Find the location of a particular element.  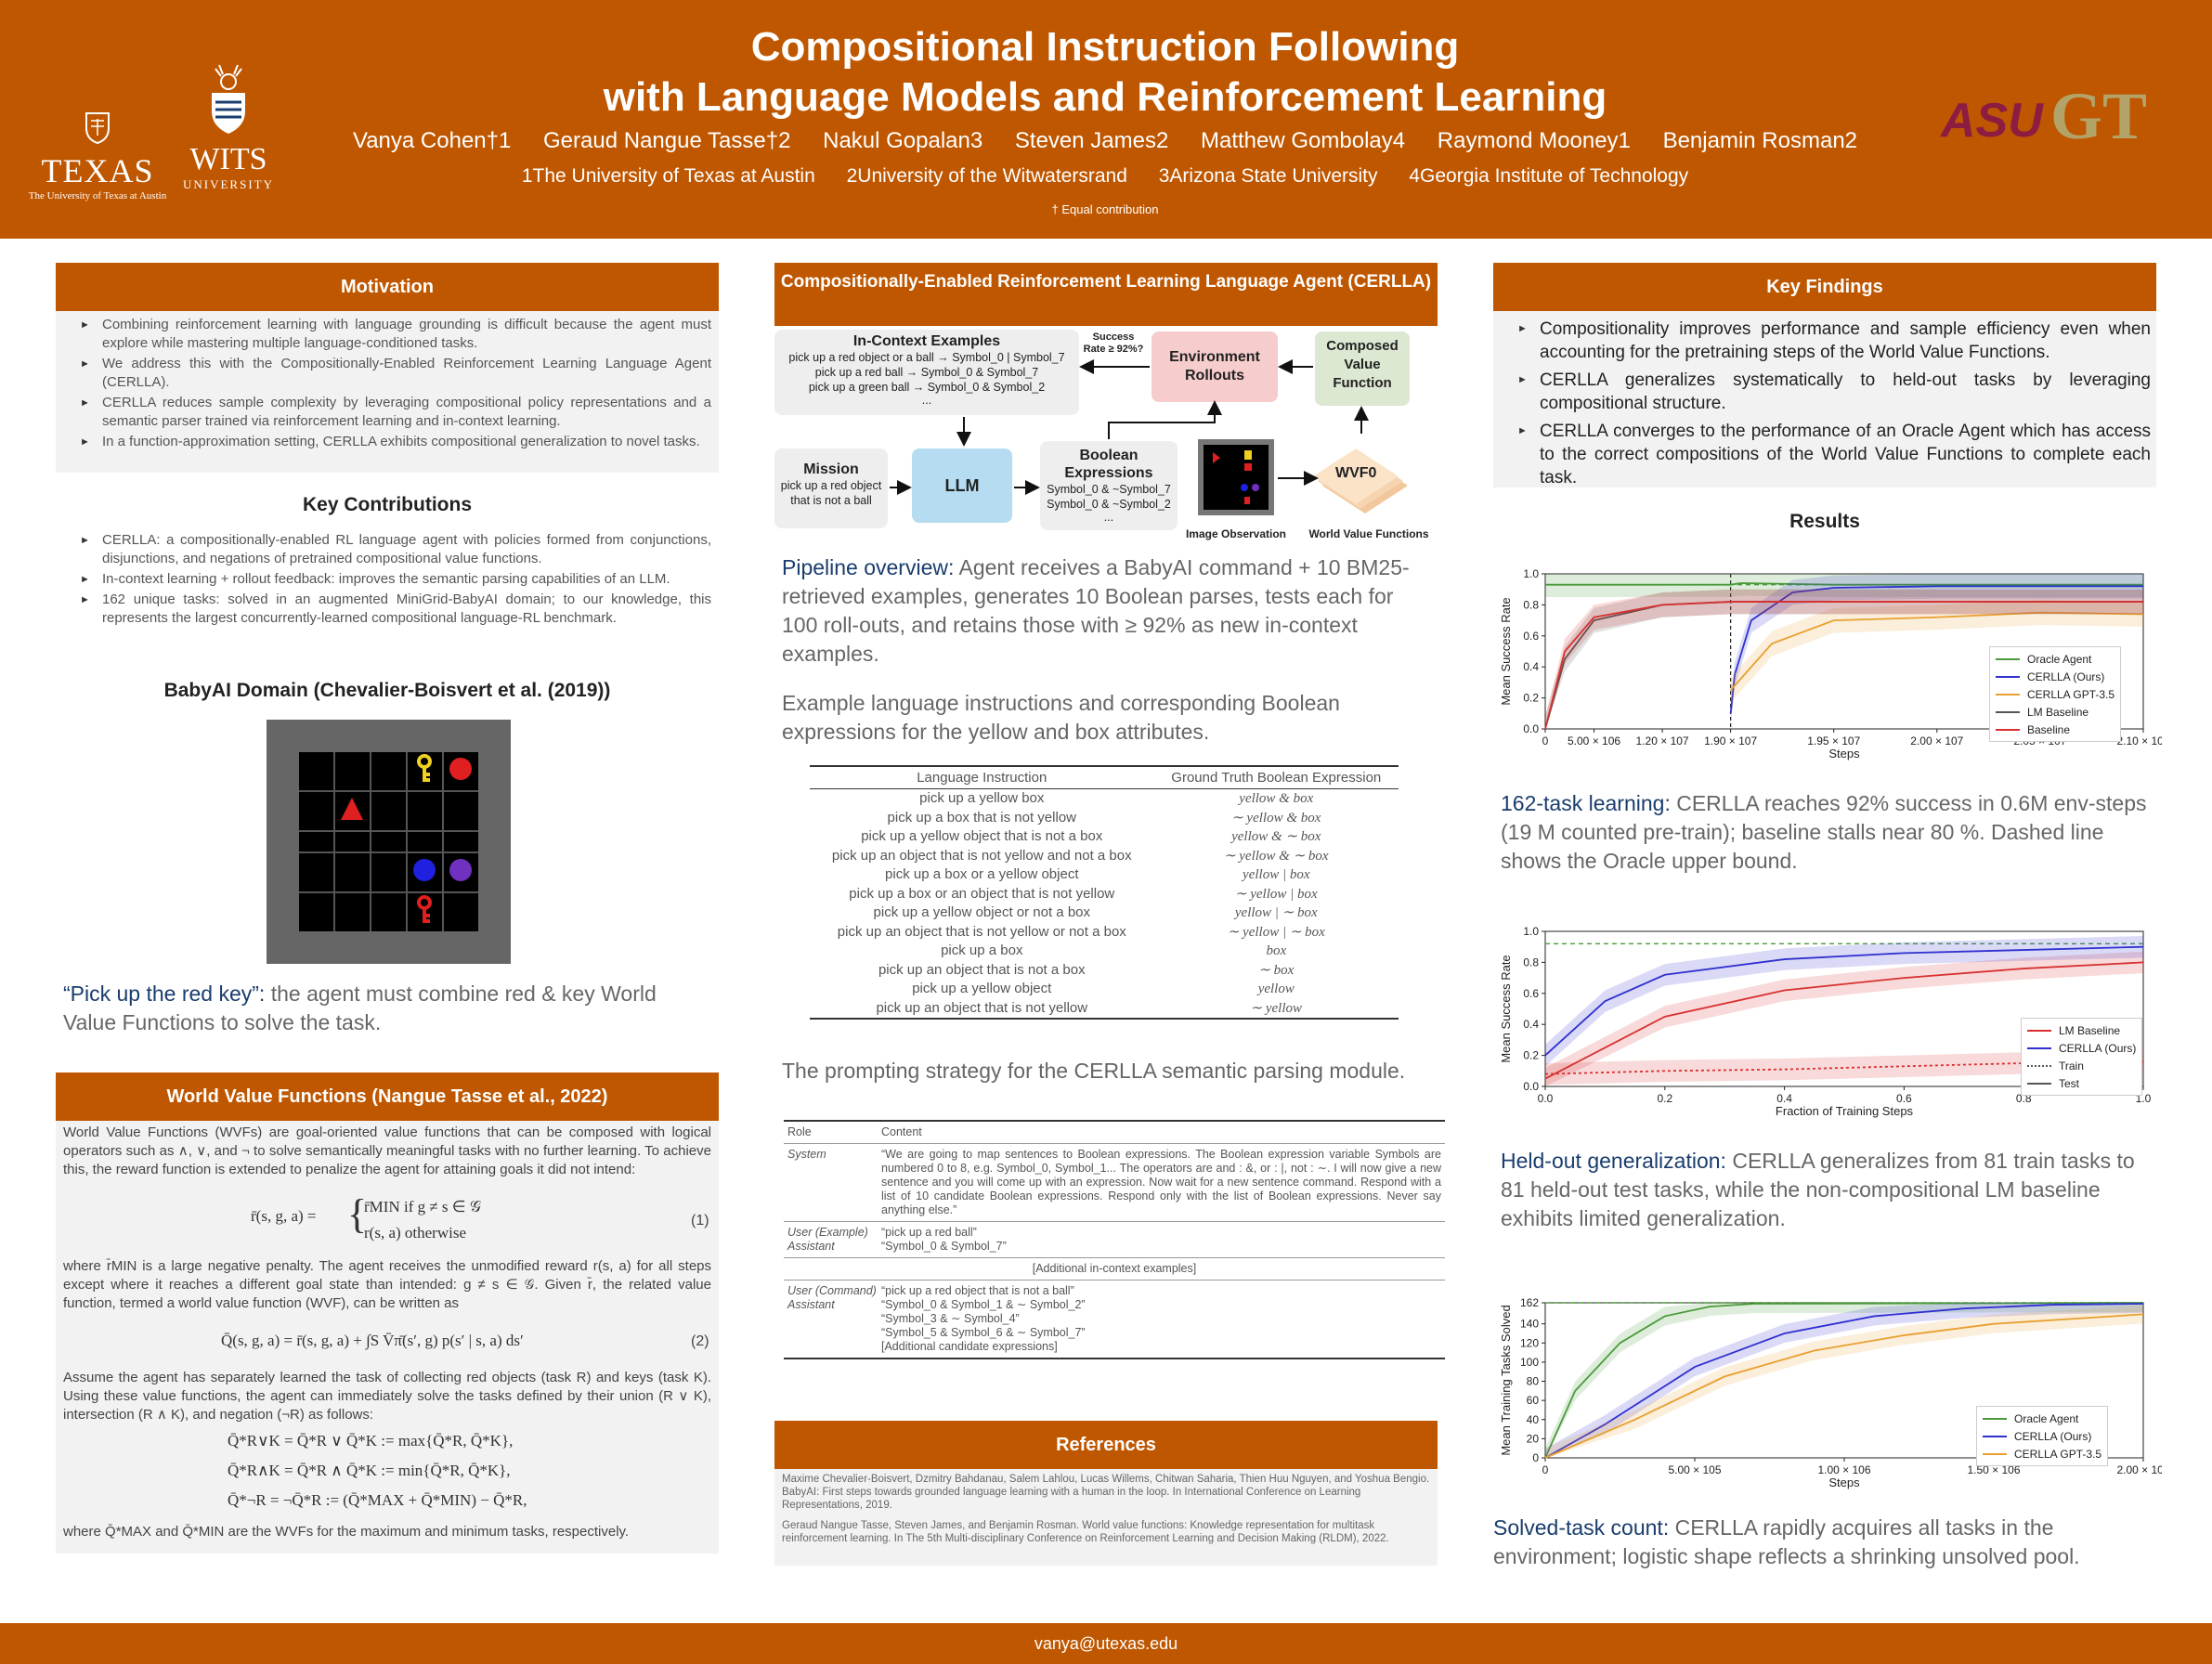

key-findings-title: Key Findings is located at coordinates (1824, 287).